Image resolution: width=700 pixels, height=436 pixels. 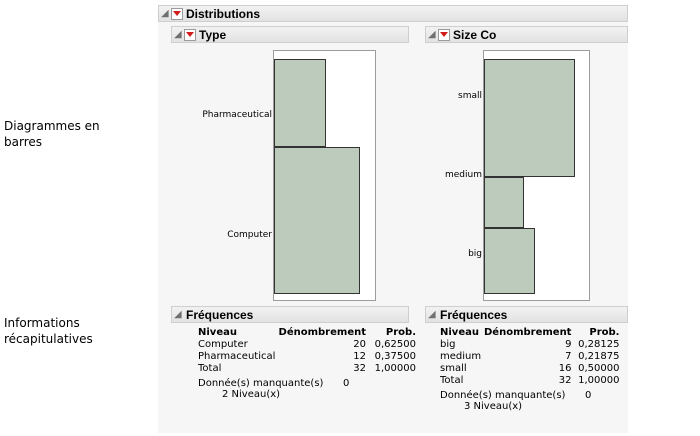 I want to click on levels-count: 2 Niveau(x), so click(x=251, y=394).